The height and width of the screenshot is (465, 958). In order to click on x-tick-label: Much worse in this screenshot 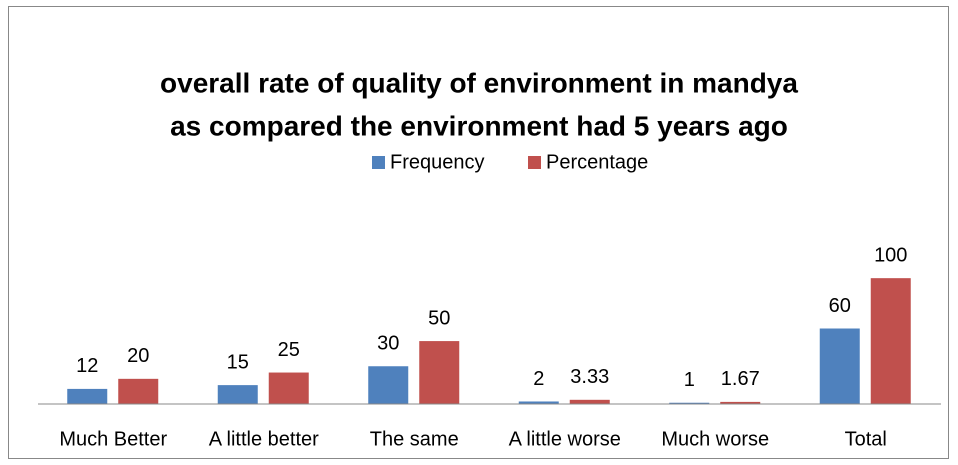, I will do `click(715, 439)`.